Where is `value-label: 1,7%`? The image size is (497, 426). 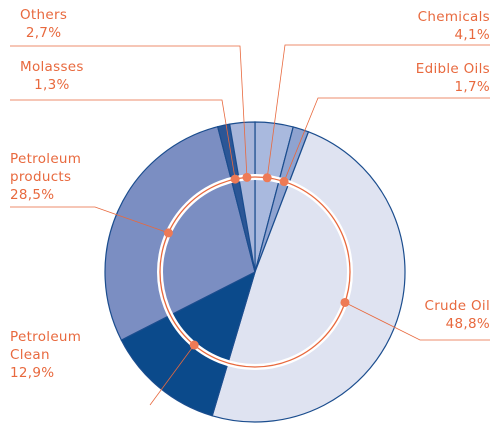 value-label: 1,7% is located at coordinates (472, 87).